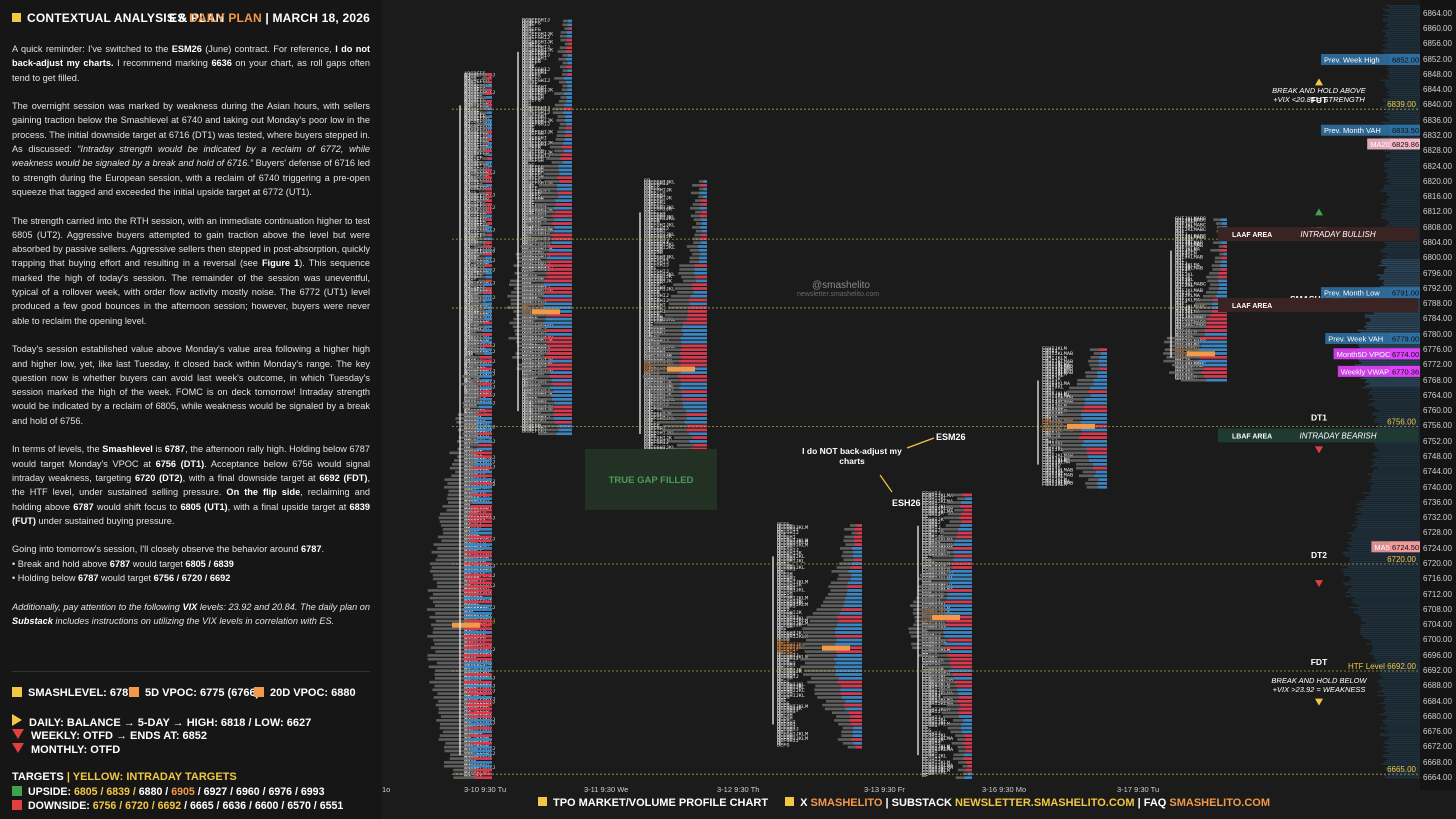  I want to click on target-value: 6976, so click(280, 792).